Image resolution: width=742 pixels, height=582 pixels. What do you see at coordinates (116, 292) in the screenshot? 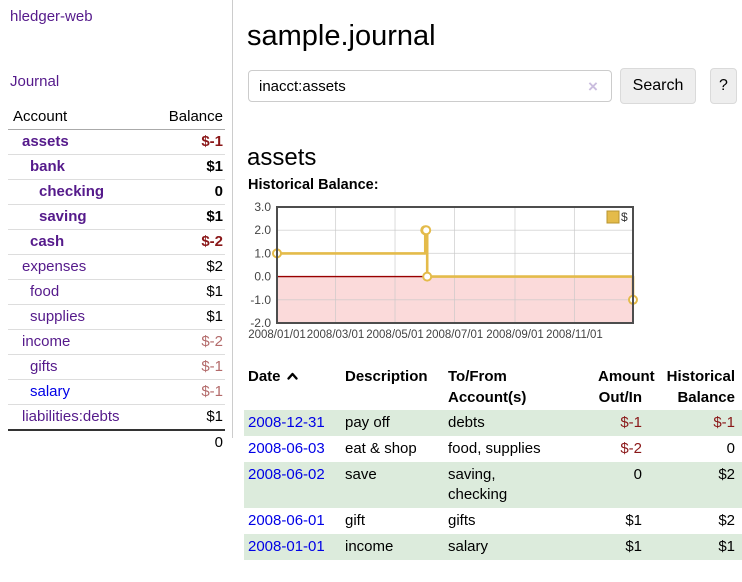
I see `account-row: food $1` at bounding box center [116, 292].